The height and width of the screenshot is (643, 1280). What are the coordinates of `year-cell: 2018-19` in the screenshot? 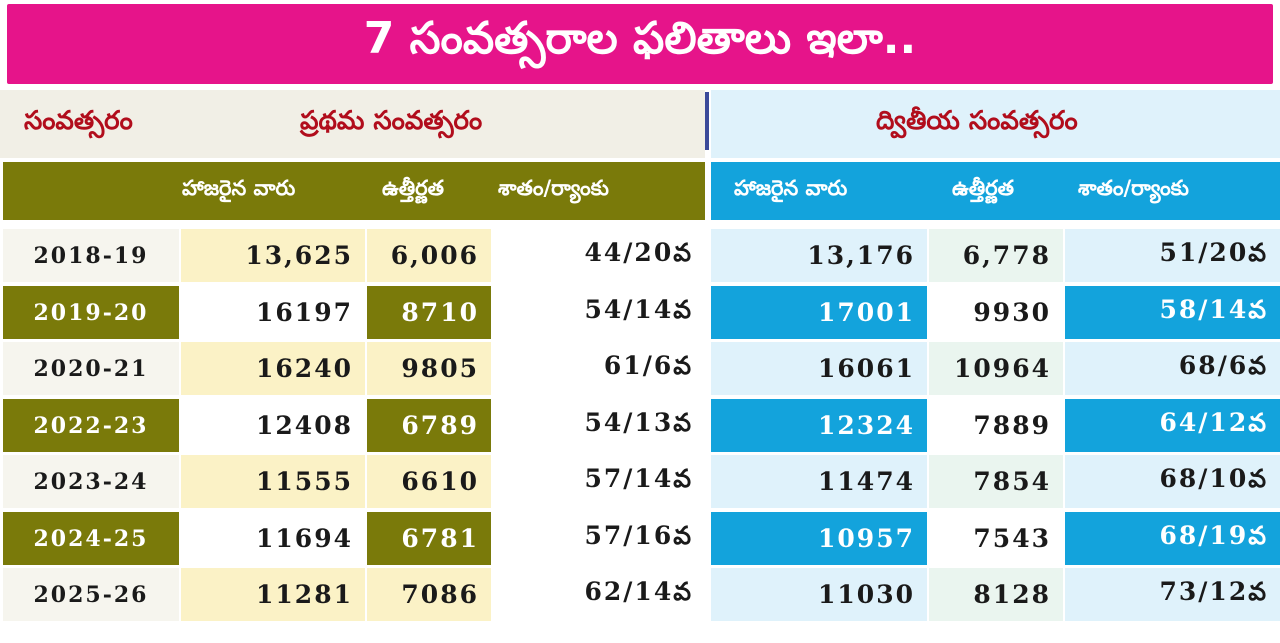 It's located at (91, 255).